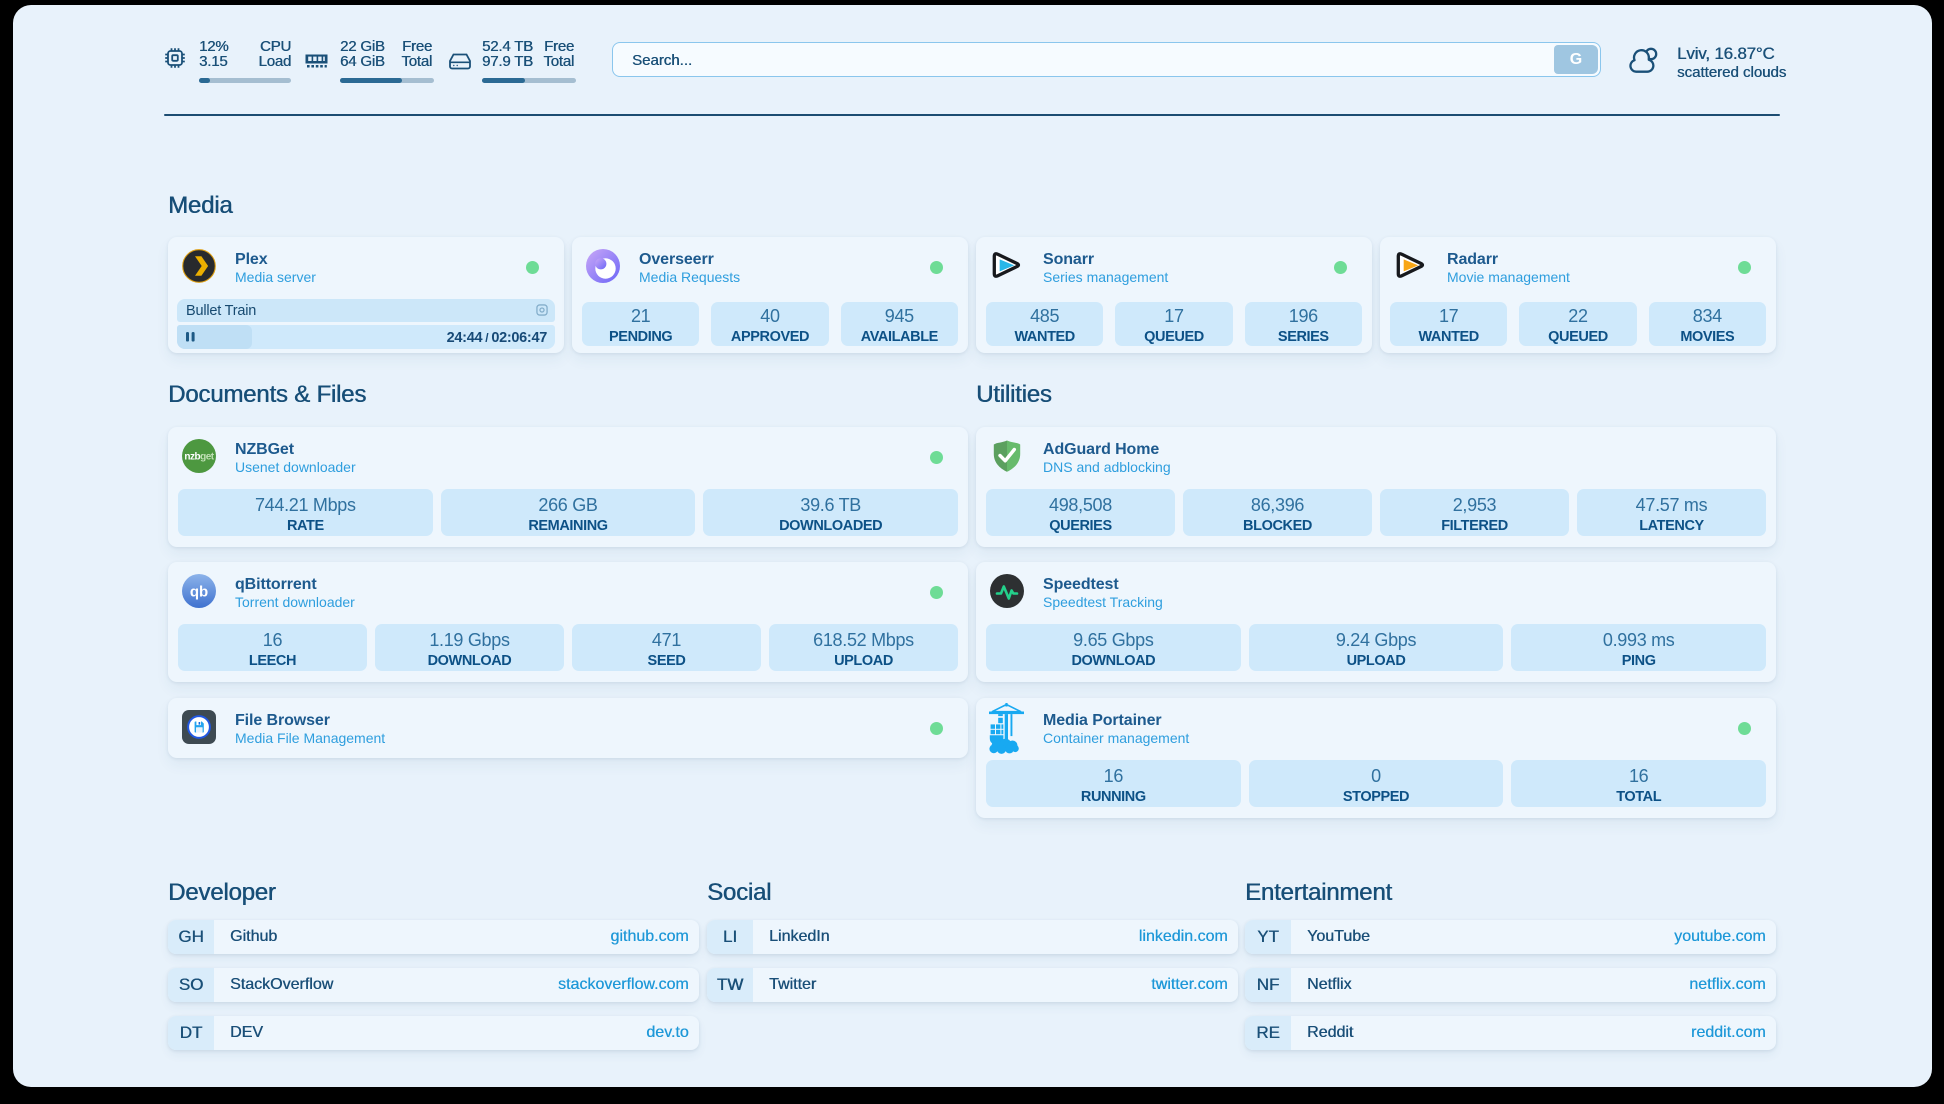 The height and width of the screenshot is (1104, 1944). Describe the element at coordinates (199, 592) in the screenshot. I see `svg-text: qb` at that location.